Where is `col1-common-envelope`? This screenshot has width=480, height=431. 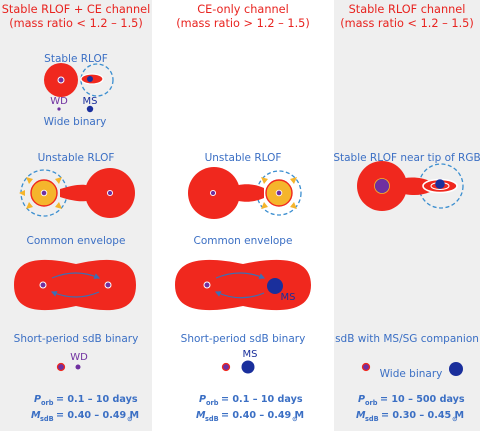
col1-common-envelope is located at coordinates (75, 285).